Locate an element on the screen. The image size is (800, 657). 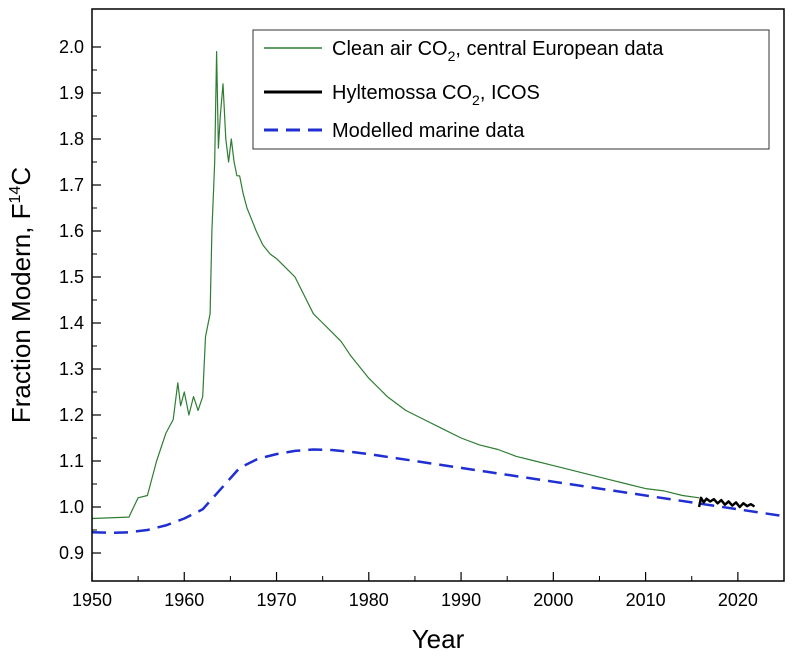
y-axis-title-superscript: 14 is located at coordinates (15, 195).